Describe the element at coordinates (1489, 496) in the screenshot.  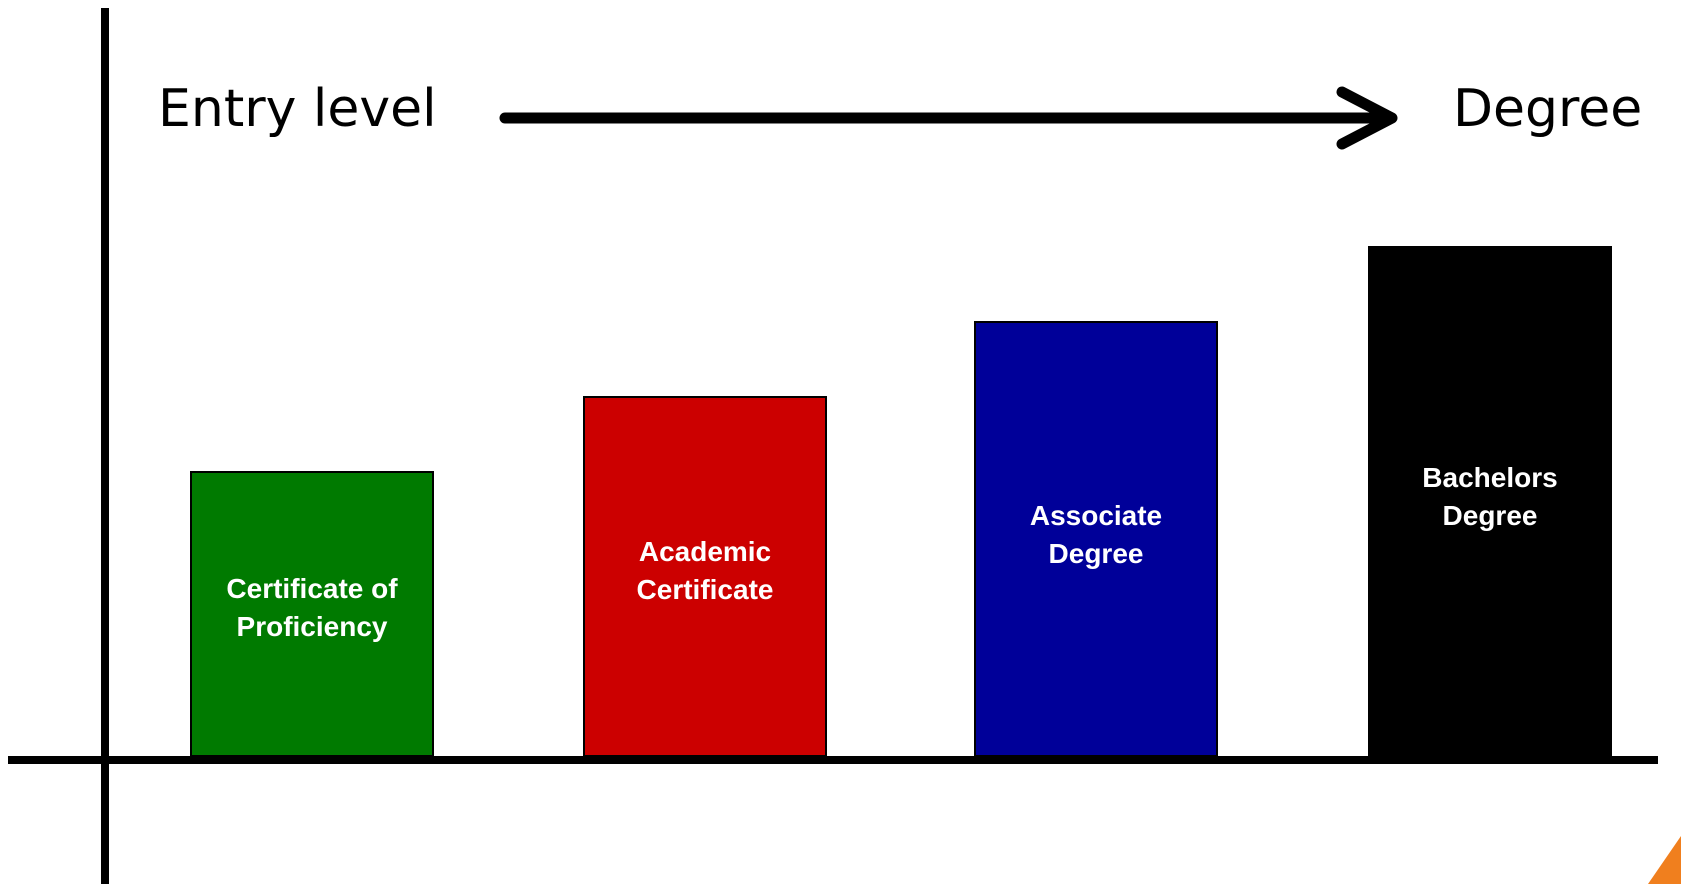
I see `level-bar-label-4: Bachelors Degree` at that location.